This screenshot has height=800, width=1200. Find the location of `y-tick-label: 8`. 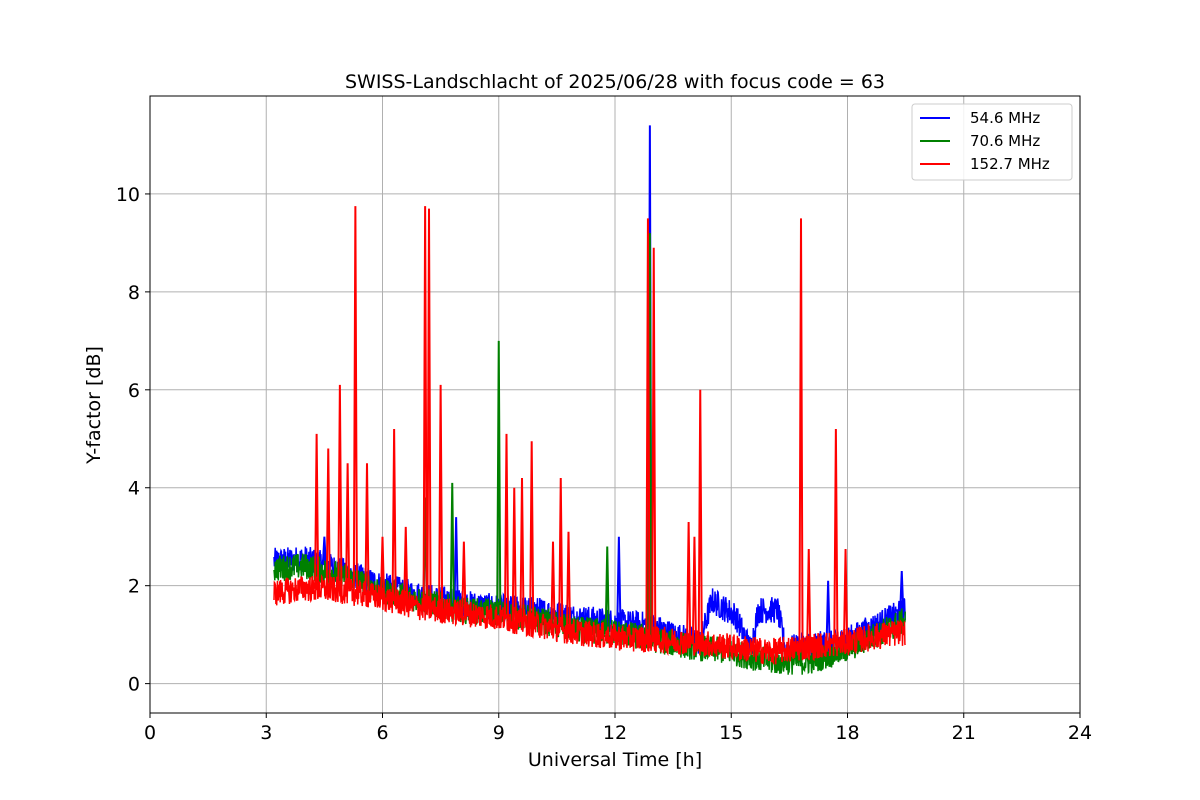

y-tick-label: 8 is located at coordinates (134, 293).